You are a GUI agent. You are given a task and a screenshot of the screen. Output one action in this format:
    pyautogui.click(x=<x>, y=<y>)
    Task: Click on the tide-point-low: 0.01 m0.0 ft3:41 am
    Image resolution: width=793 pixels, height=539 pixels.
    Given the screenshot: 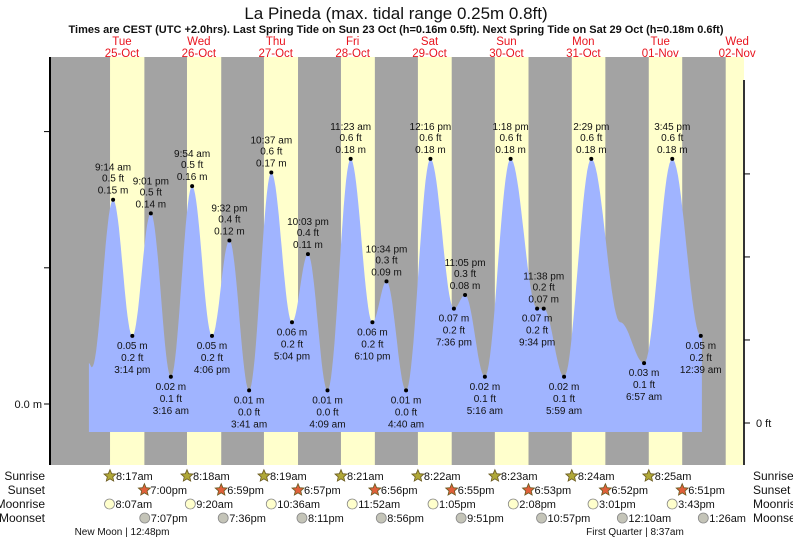 What is the action you would take?
    pyautogui.click(x=249, y=409)
    